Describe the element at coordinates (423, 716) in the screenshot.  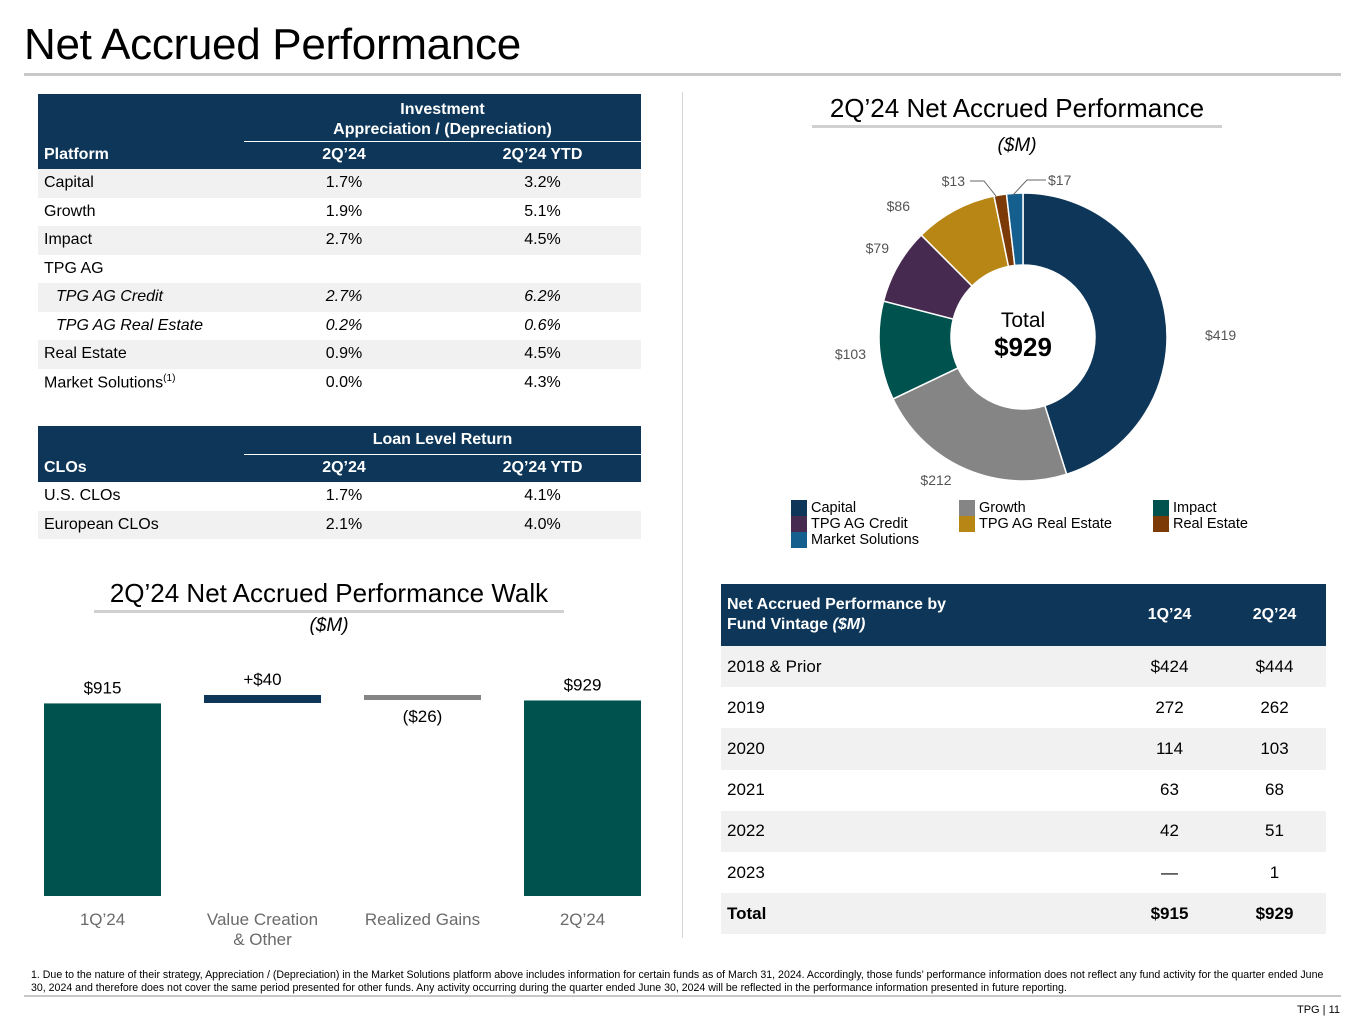
I see `walk-data-label: ($26)` at that location.